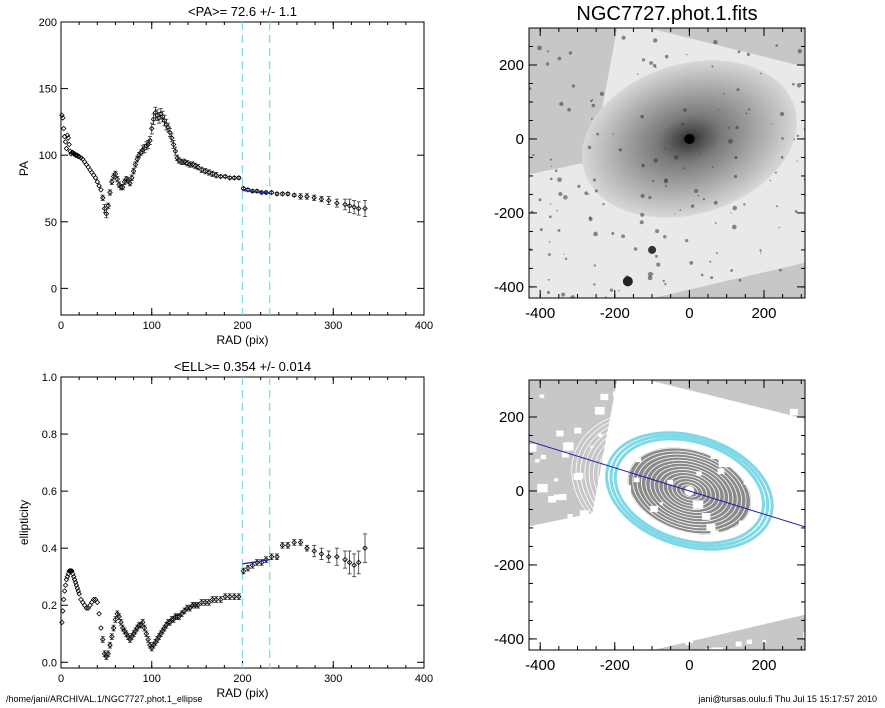 The image size is (885, 708). Describe the element at coordinates (689, 138) in the screenshot. I see `galaxy-nucleus` at that location.